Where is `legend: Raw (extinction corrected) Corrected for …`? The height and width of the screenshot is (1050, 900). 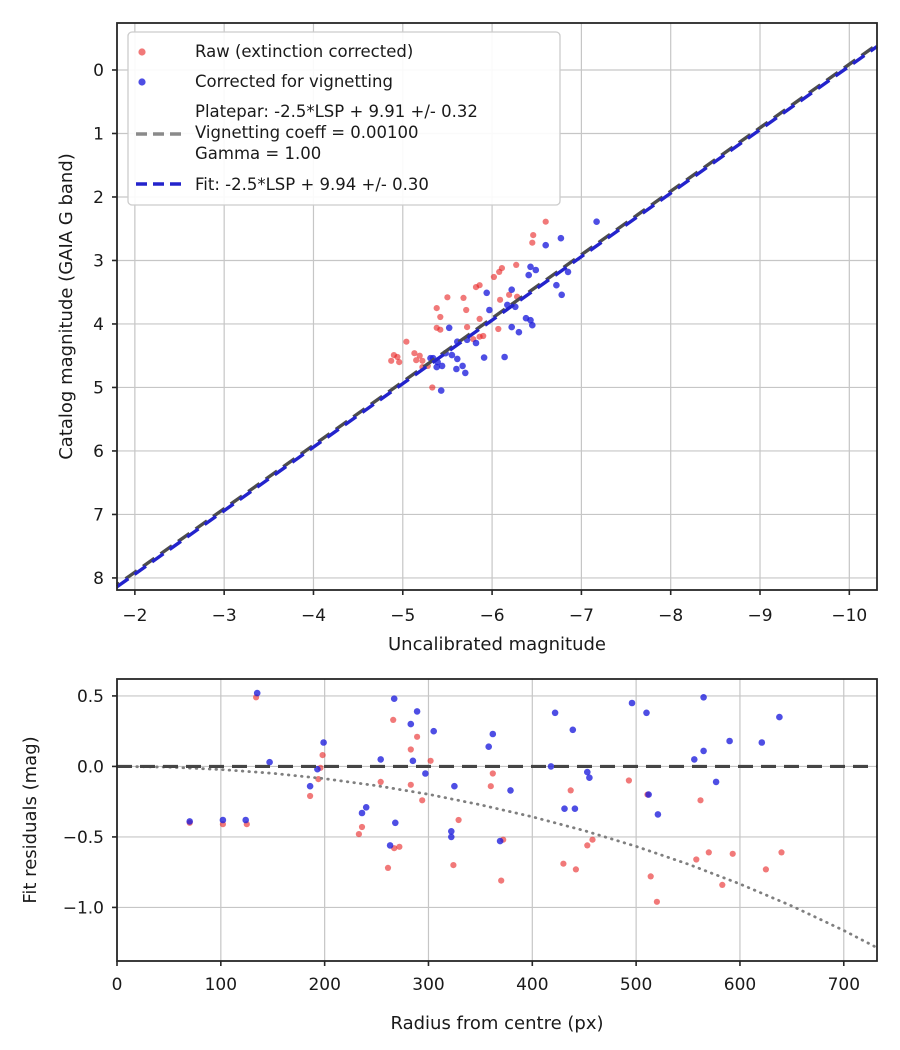 legend: Raw (extinction corrected) Corrected for … is located at coordinates (344, 118).